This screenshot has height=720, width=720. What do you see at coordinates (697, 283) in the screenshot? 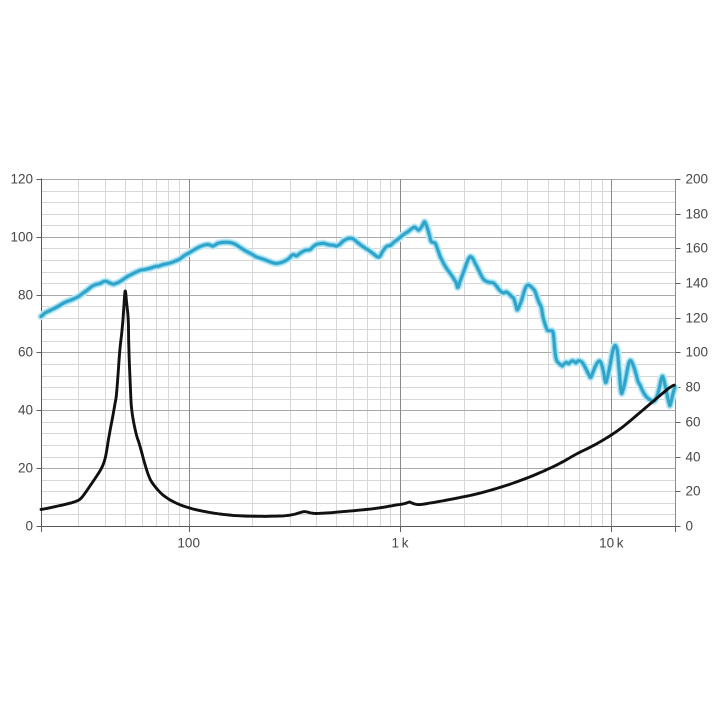
I see `svg-text: 140` at bounding box center [697, 283].